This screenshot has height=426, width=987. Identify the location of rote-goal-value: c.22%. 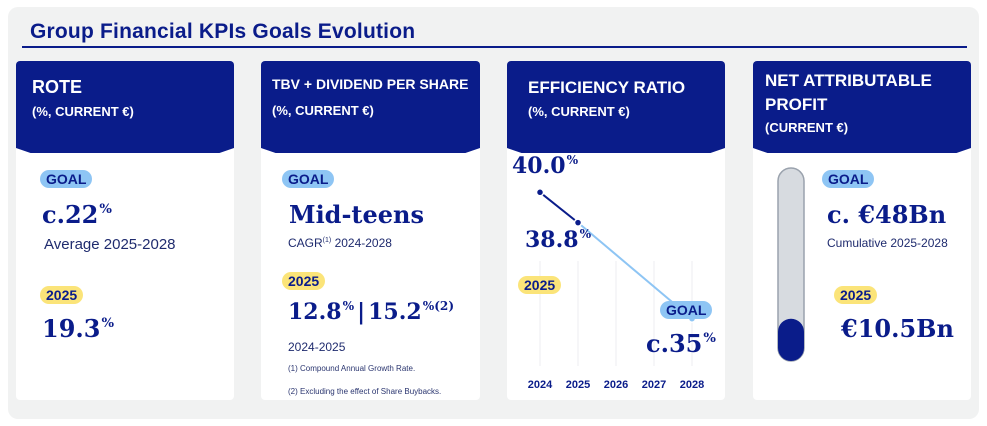
(77, 214).